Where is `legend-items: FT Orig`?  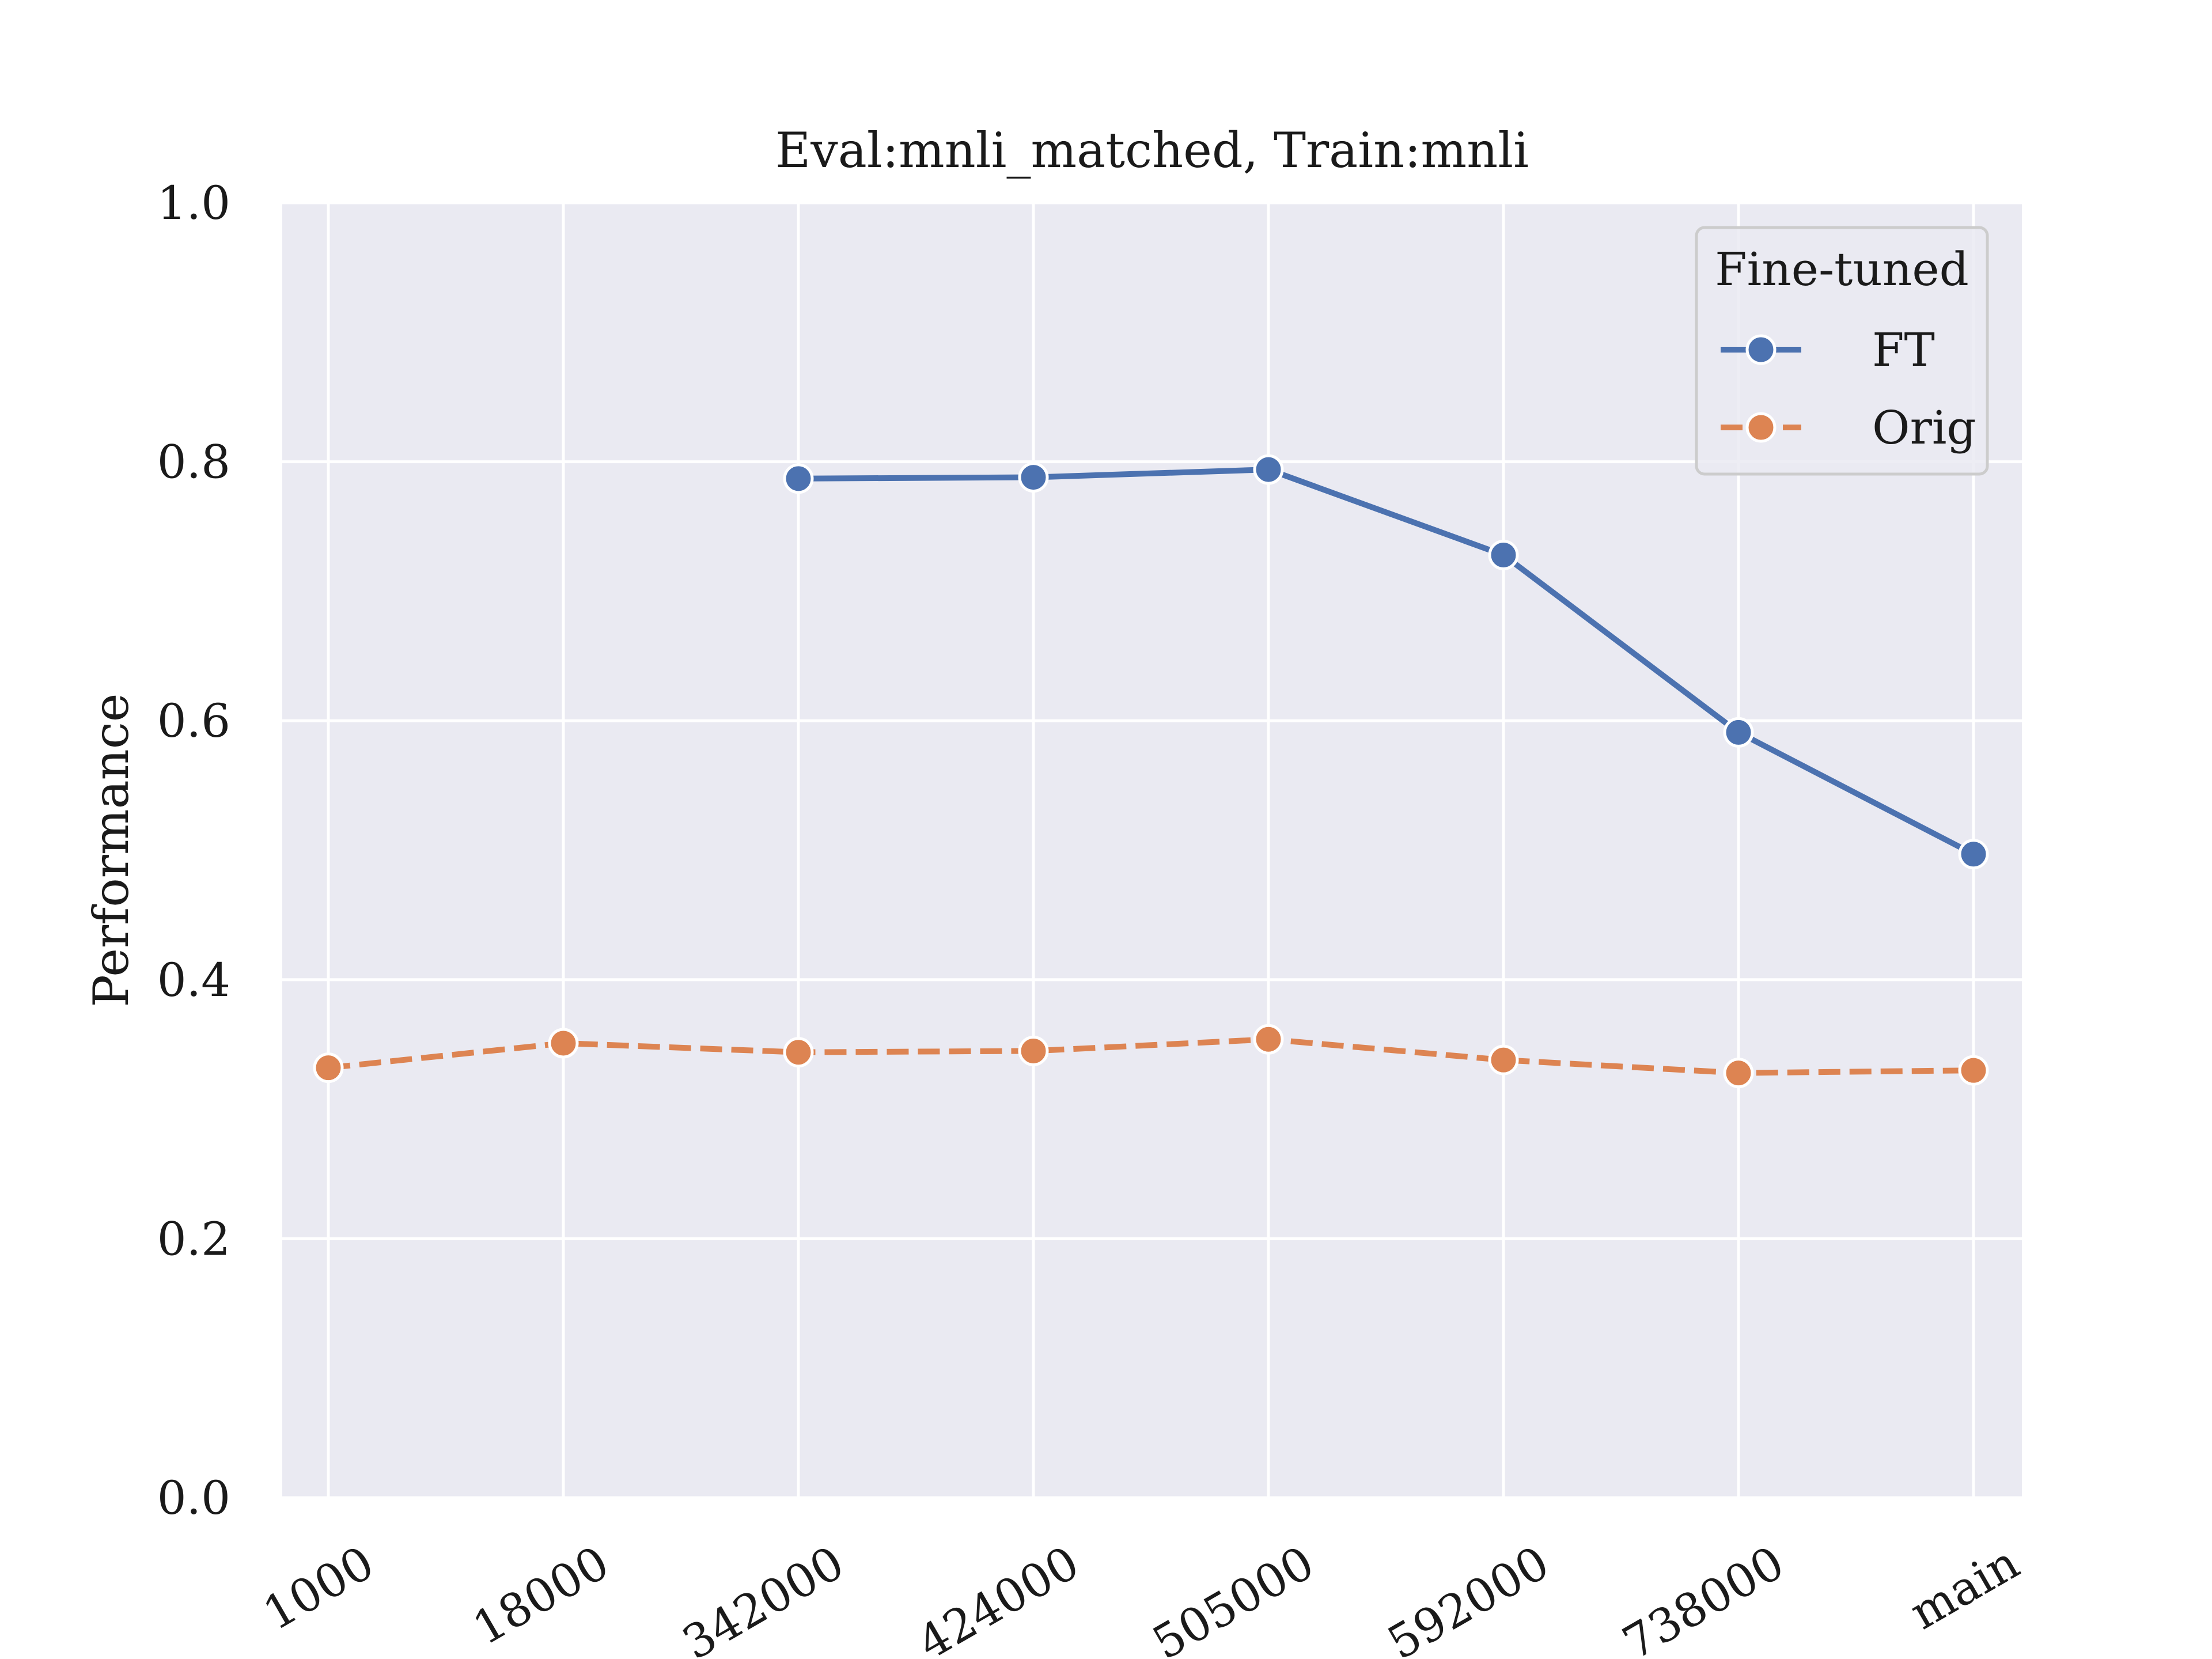
legend-items: FT Orig is located at coordinates (1848, 388).